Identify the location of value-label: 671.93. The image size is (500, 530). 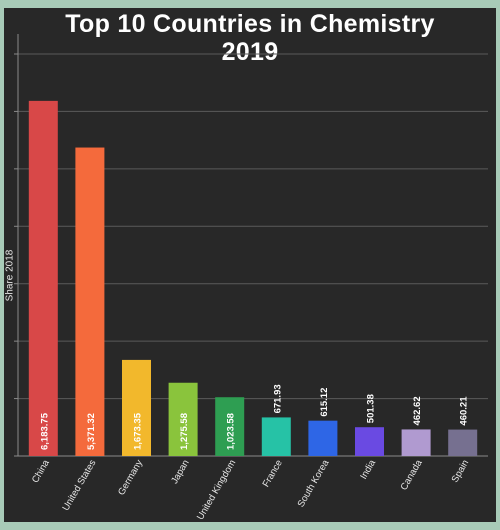
(277, 398).